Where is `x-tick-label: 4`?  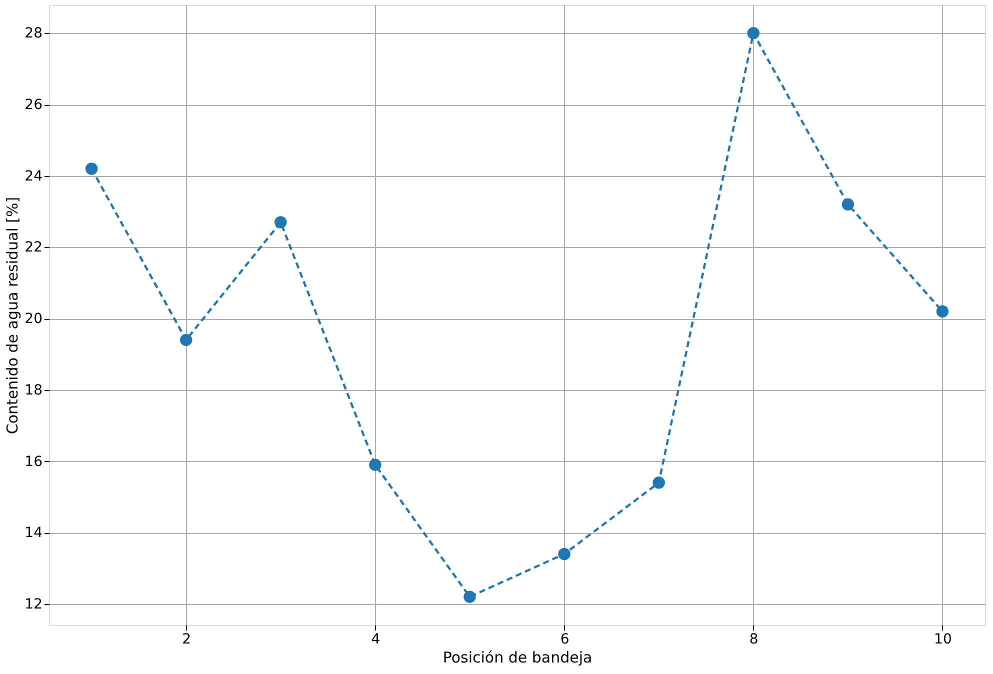 x-tick-label: 4 is located at coordinates (375, 640).